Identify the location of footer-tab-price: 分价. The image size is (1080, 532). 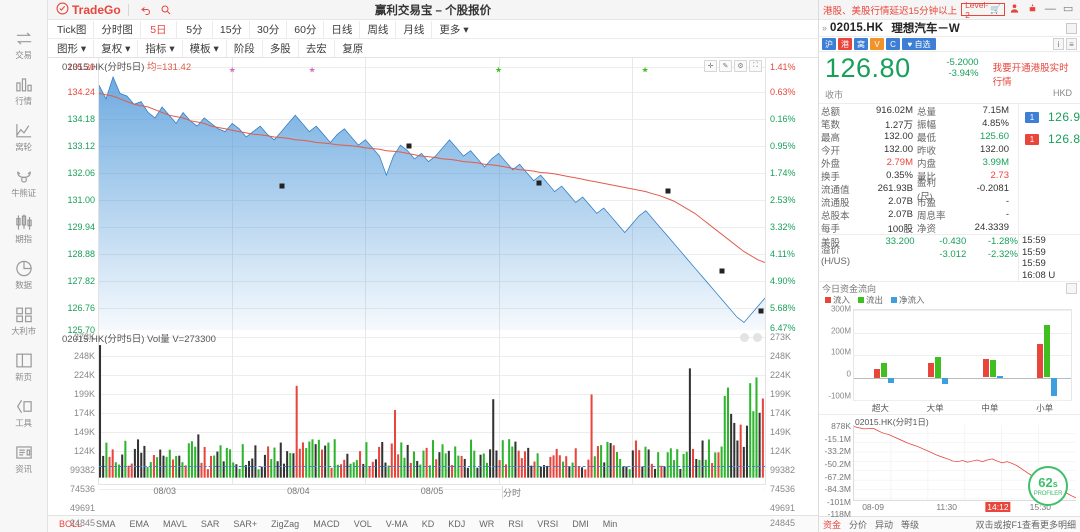
(858, 525).